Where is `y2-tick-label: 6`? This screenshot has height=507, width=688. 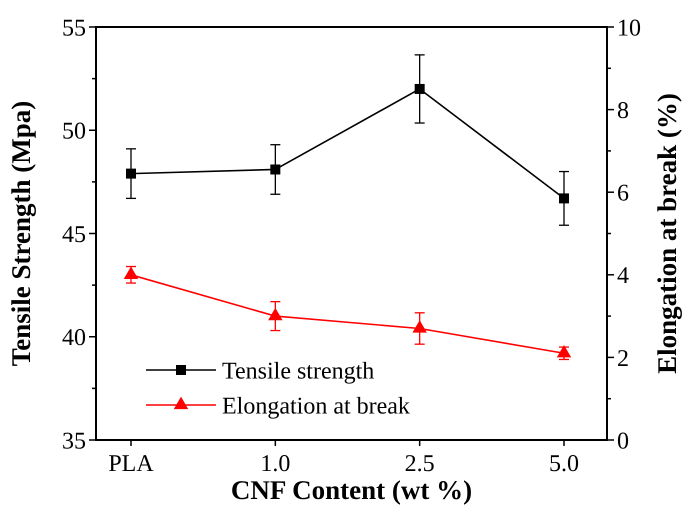 y2-tick-label: 6 is located at coordinates (623, 193).